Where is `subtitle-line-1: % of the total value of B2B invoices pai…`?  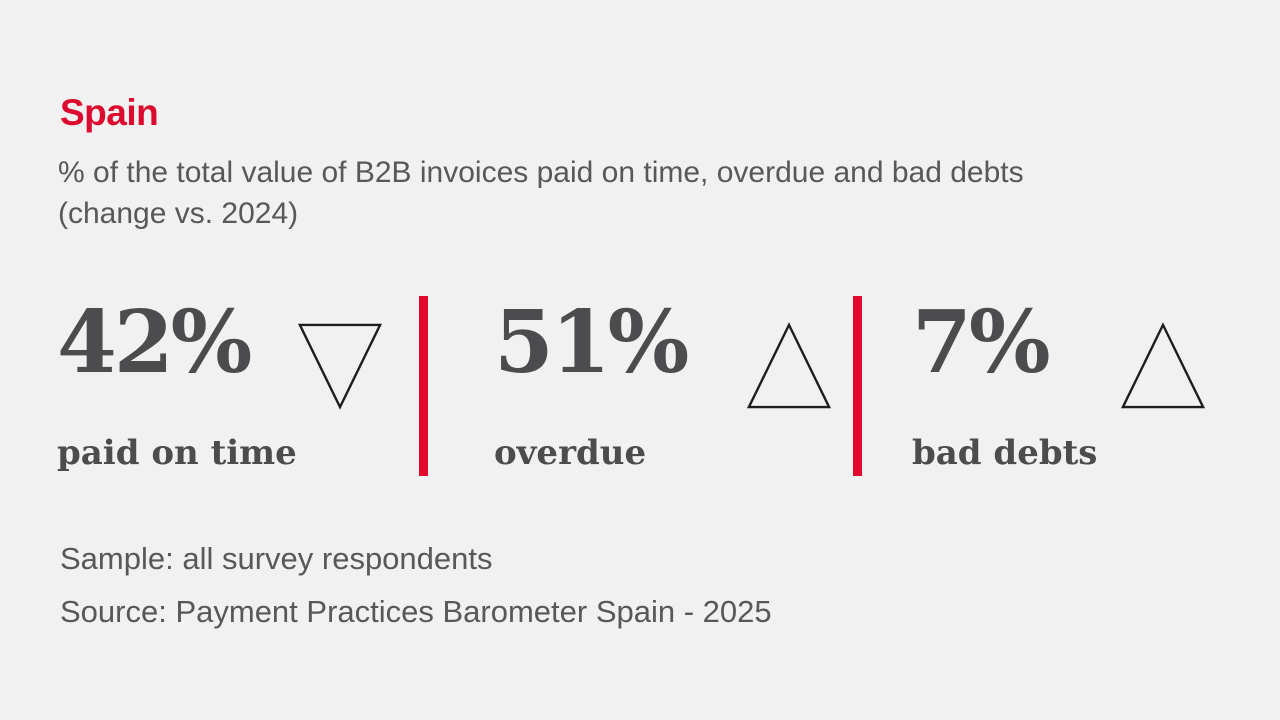
subtitle-line-1: % of the total value of B2B invoices pai… is located at coordinates (541, 172).